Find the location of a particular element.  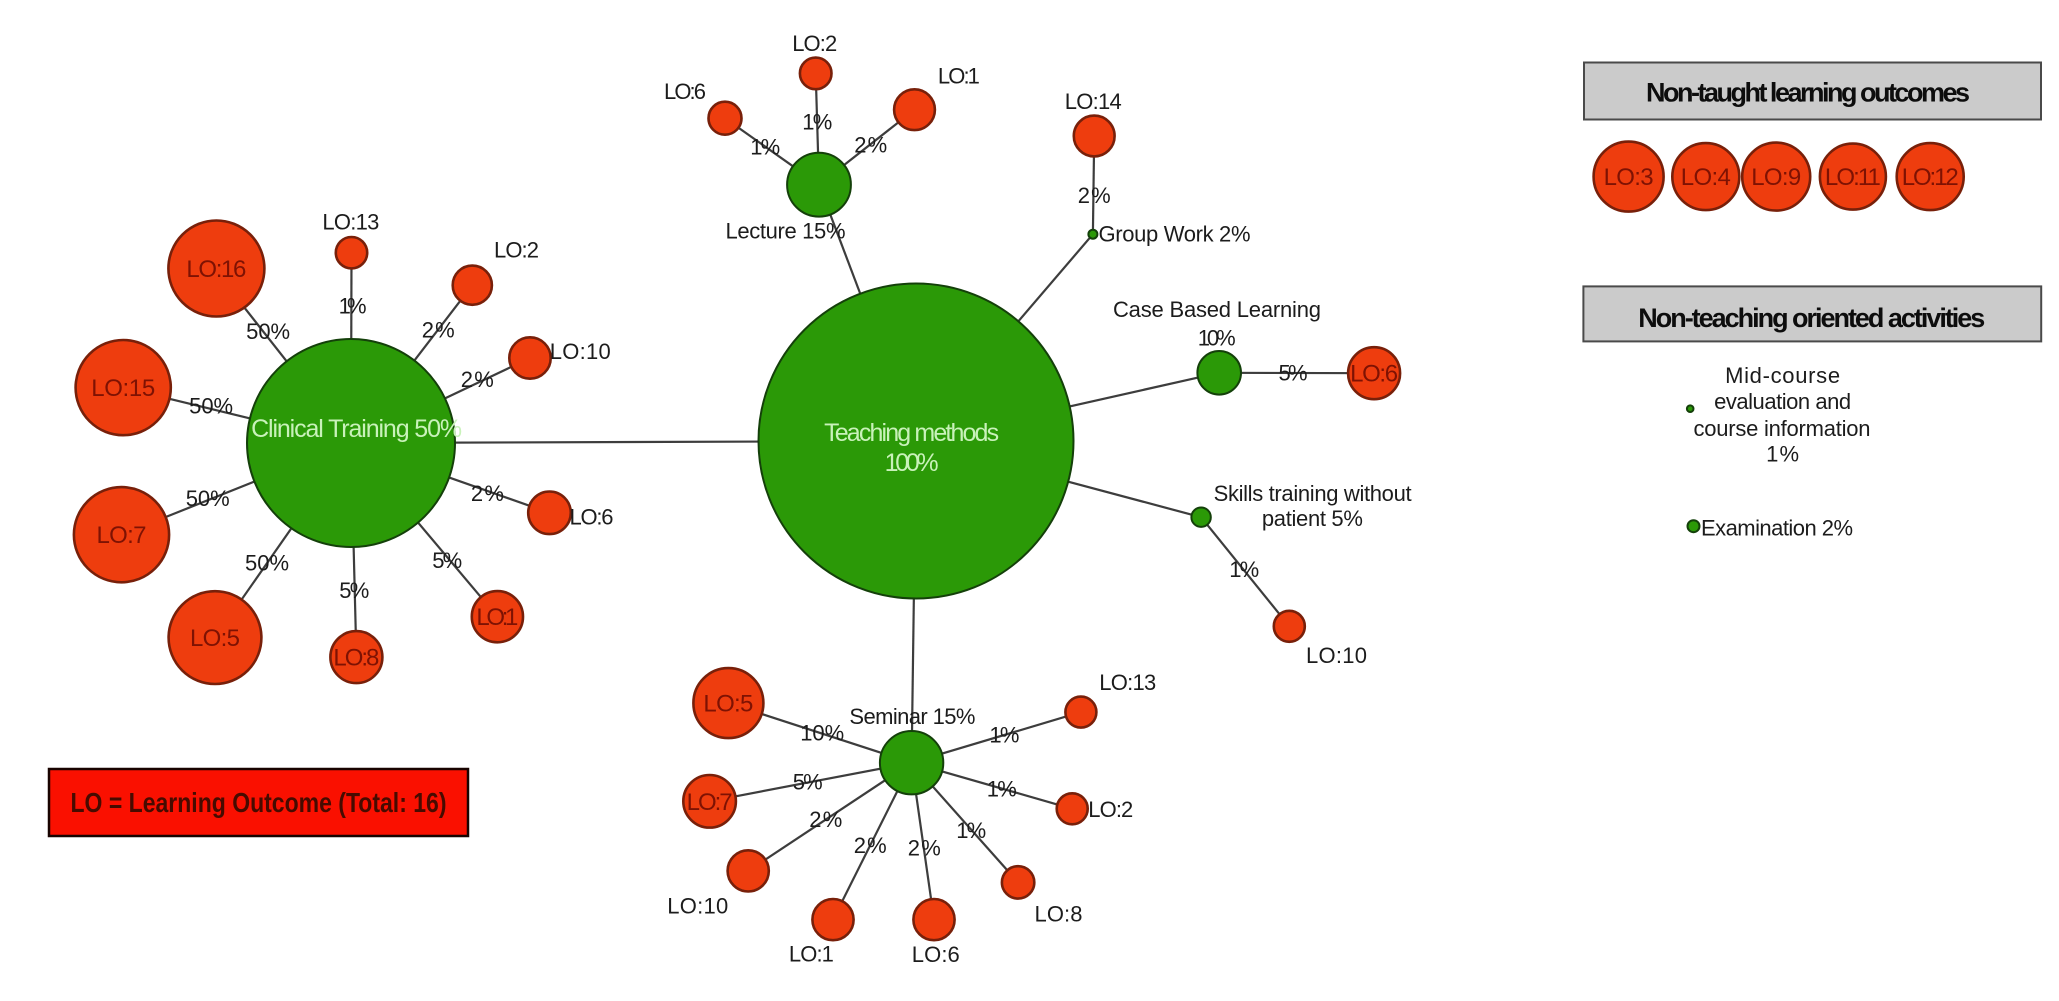

svg-text: Non-taught learning outcomes is located at coordinates (1808, 93).